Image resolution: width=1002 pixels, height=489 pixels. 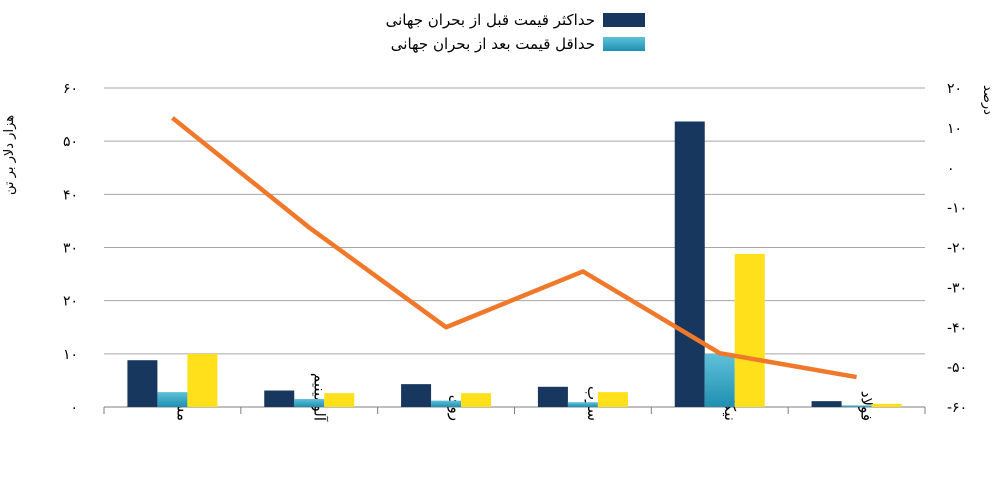 I want to click on y-tick-label-left: ۲۰, so click(x=70, y=302).